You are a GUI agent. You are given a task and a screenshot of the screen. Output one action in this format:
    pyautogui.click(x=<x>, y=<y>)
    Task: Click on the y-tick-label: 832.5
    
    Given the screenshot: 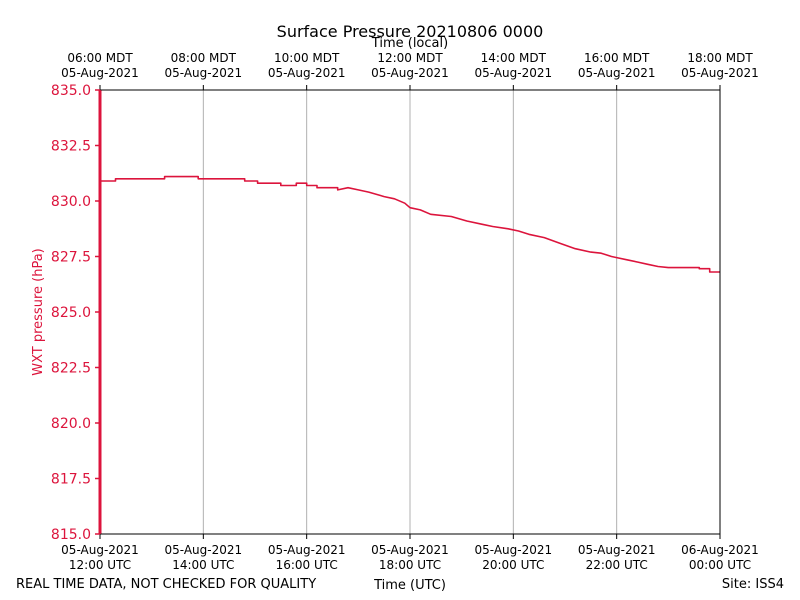 What is the action you would take?
    pyautogui.click(x=71, y=147)
    